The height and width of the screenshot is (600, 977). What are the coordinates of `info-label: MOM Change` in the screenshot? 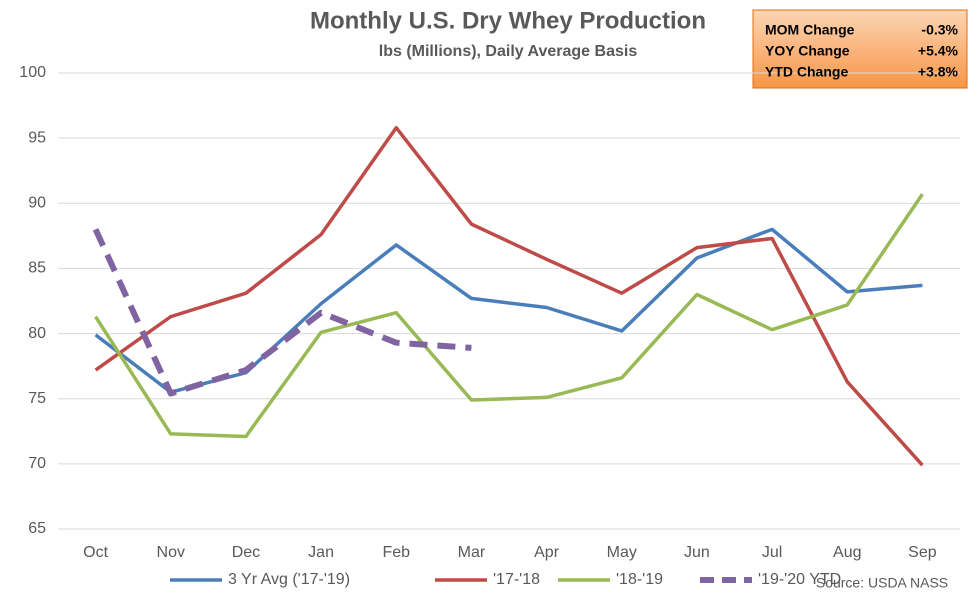 It's located at (810, 30).